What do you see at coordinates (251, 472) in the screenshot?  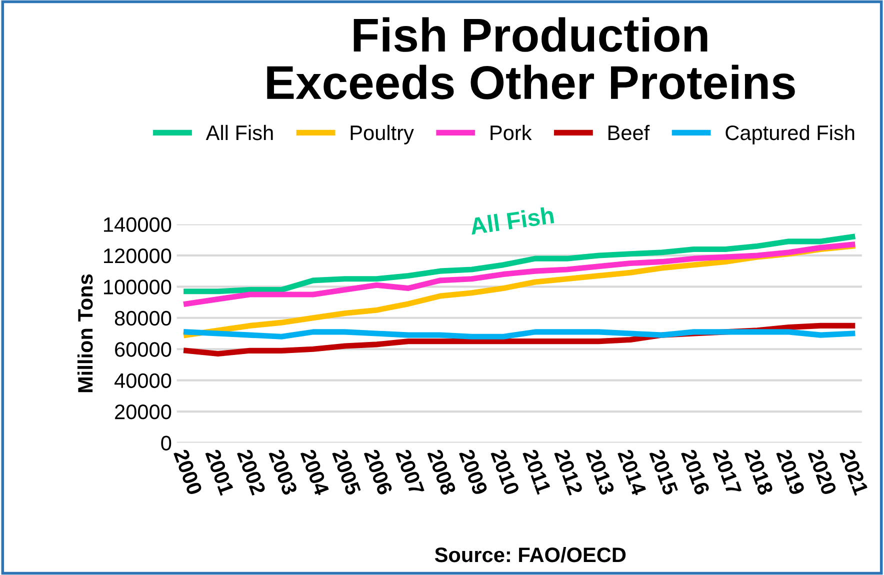 I see `x-tick-label: 2002` at bounding box center [251, 472].